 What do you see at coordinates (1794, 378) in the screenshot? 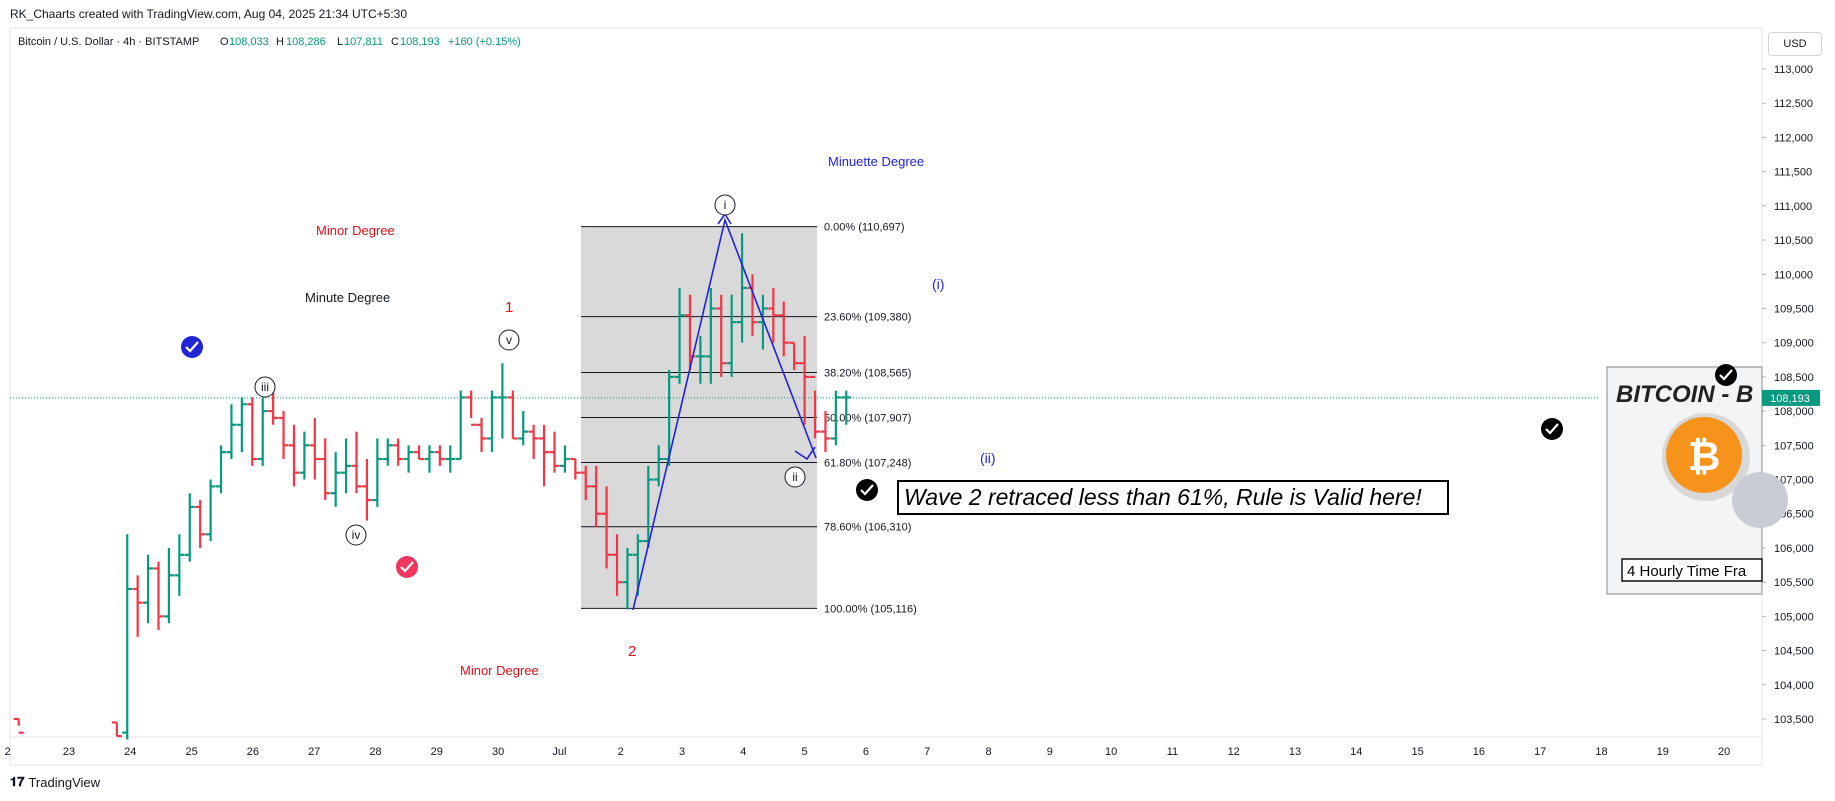
I see `price-tick-label: 108,500` at bounding box center [1794, 378].